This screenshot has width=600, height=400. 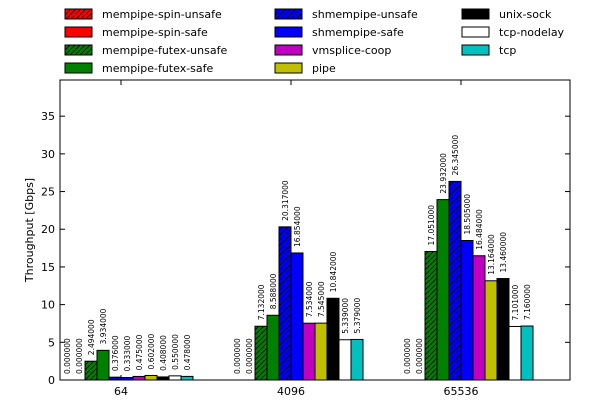 I want to click on data-label: 13.164000, so click(x=491, y=254).